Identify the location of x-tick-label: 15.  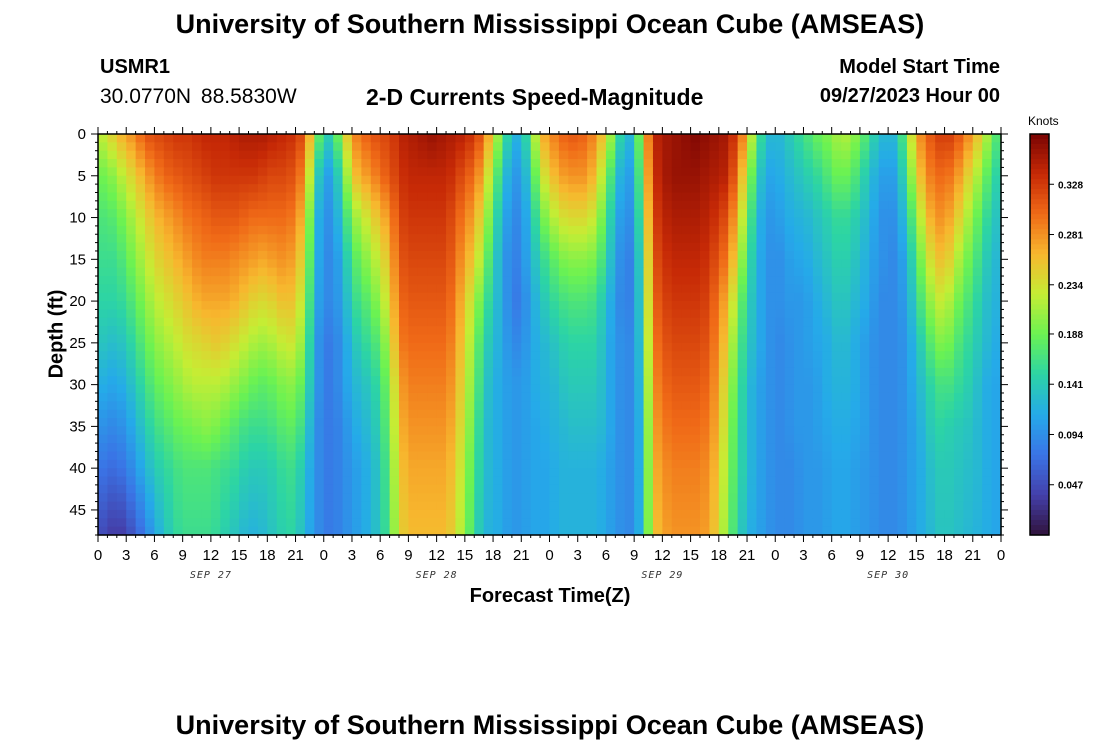
(465, 555).